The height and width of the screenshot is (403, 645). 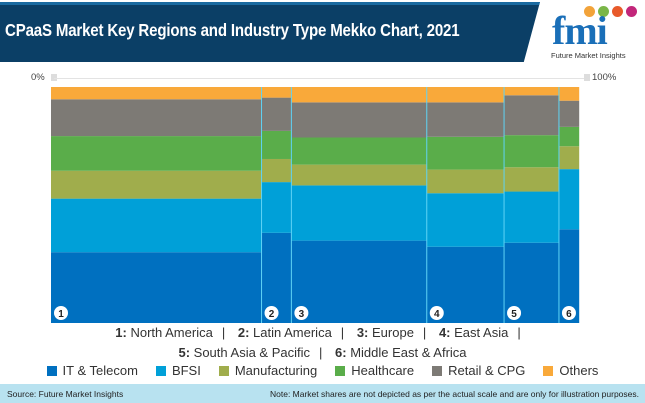 What do you see at coordinates (276, 170) in the screenshot?
I see `segment-manufacturing-col2` at bounding box center [276, 170].